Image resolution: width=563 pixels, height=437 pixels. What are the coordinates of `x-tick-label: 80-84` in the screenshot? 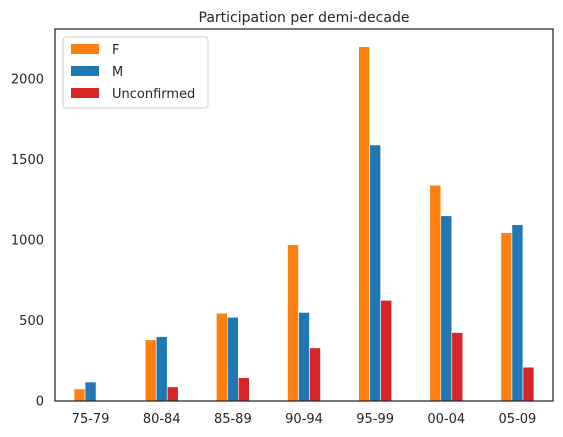 It's located at (162, 419).